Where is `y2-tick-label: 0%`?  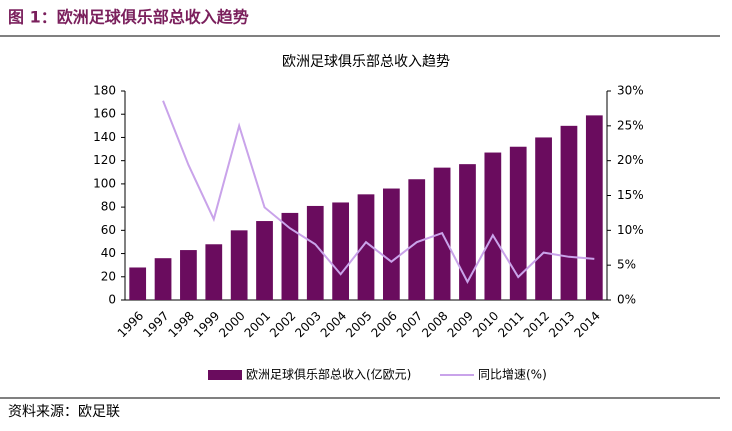 y2-tick-label: 0% is located at coordinates (626, 300).